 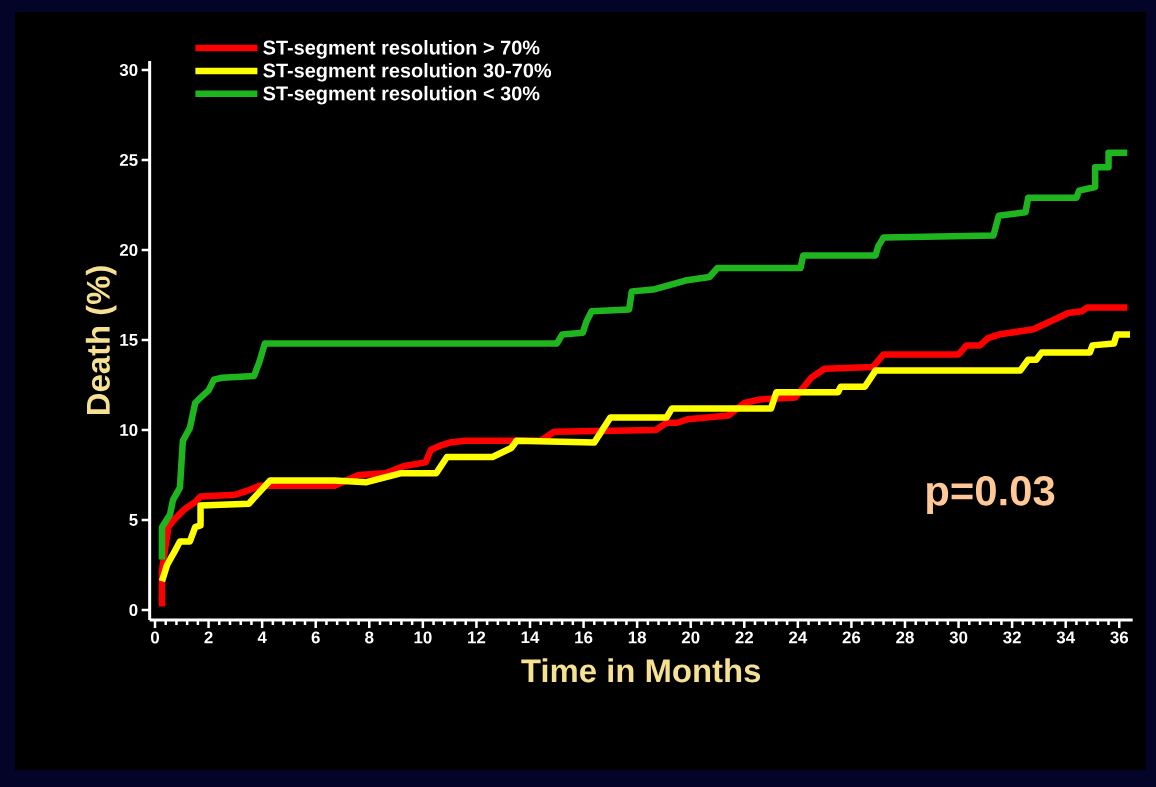 I want to click on annotation: p=0.03, so click(x=991, y=495).